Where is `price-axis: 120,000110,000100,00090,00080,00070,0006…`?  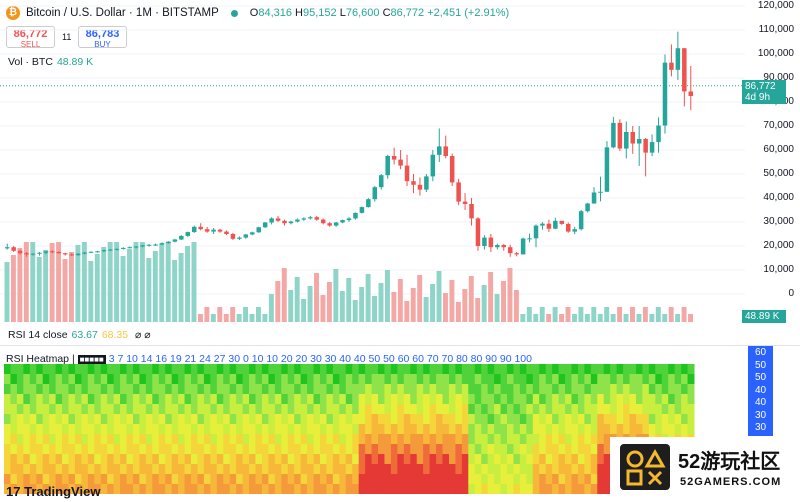 price-axis: 120,000110,000100,00090,00080,00070,0006… is located at coordinates (770, 162).